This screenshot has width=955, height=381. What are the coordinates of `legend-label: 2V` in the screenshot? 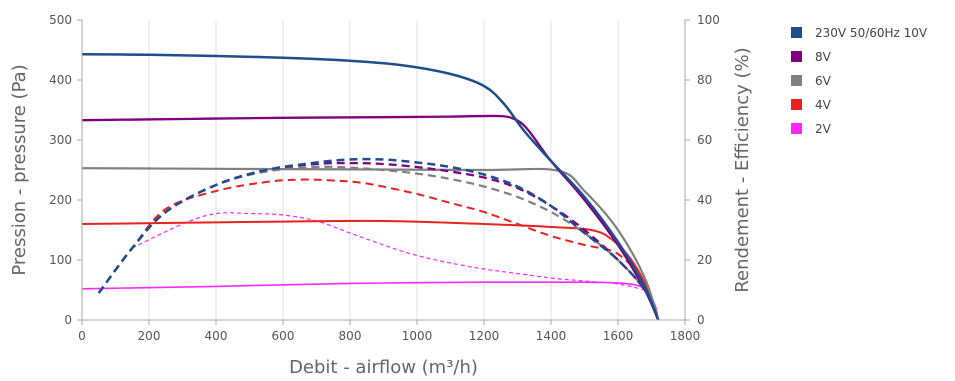 It's located at (823, 129).